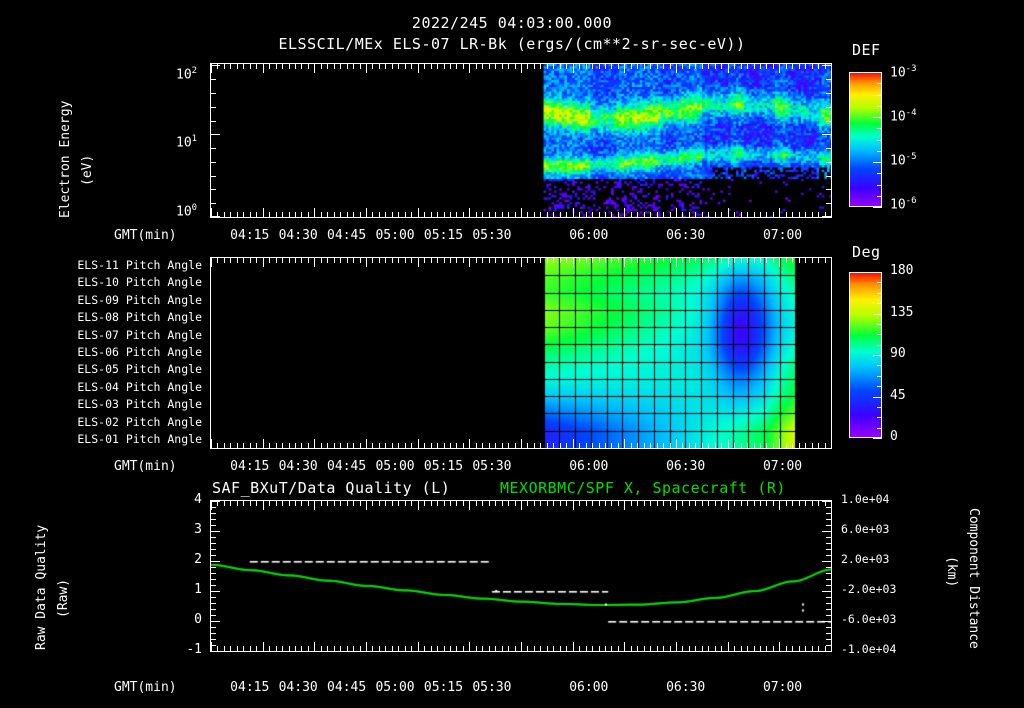  What do you see at coordinates (187, 211) in the screenshot?
I see `panel1-ytick-0: 10⁰` at bounding box center [187, 211].